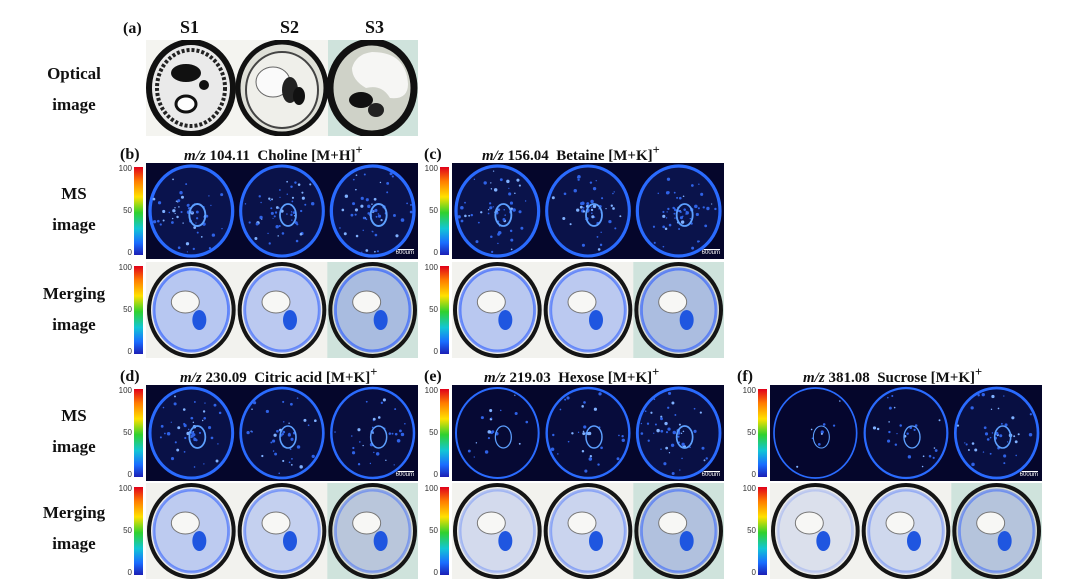 The height and width of the screenshot is (584, 1080). What do you see at coordinates (74, 543) in the screenshot?
I see `merge-label-line2-b: image` at bounding box center [74, 543].